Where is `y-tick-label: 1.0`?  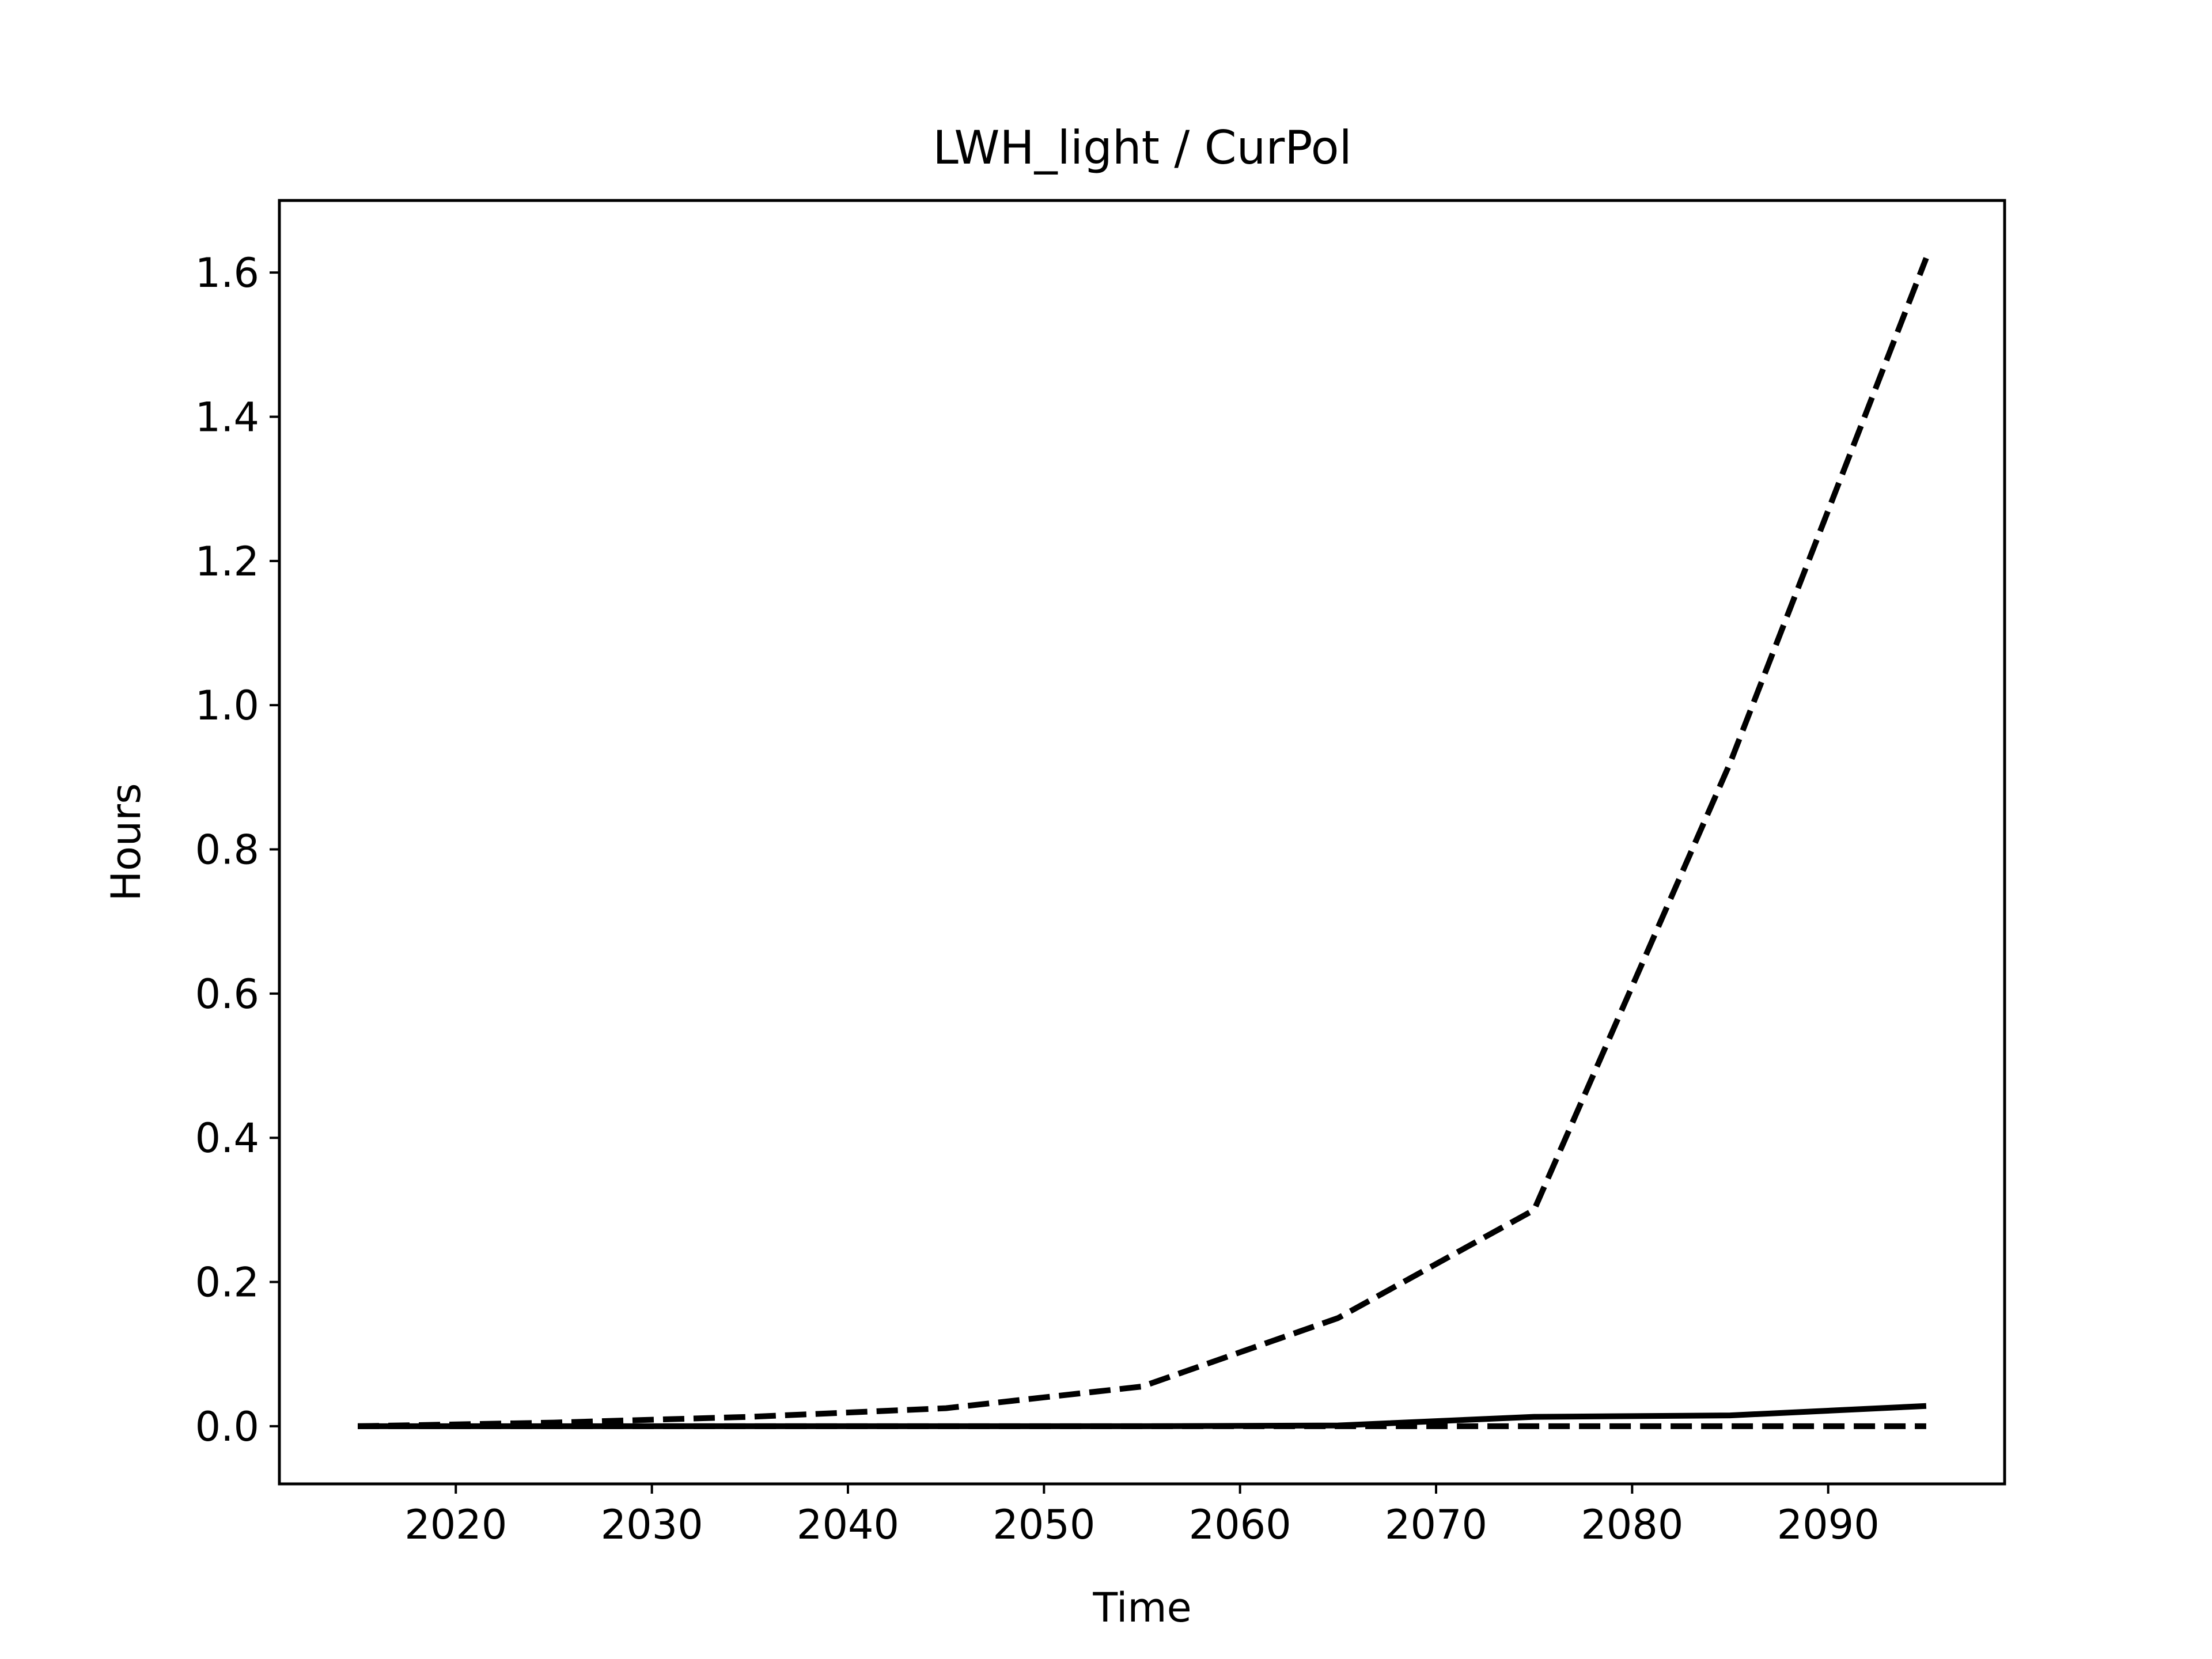 y-tick-label: 1.0 is located at coordinates (227, 705).